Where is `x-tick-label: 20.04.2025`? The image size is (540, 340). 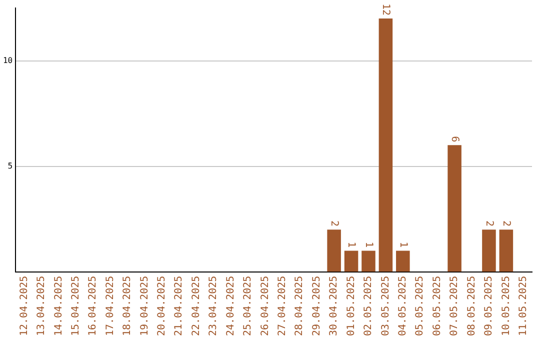
x-tick-label: 20.04.2025 is located at coordinates (162, 306).